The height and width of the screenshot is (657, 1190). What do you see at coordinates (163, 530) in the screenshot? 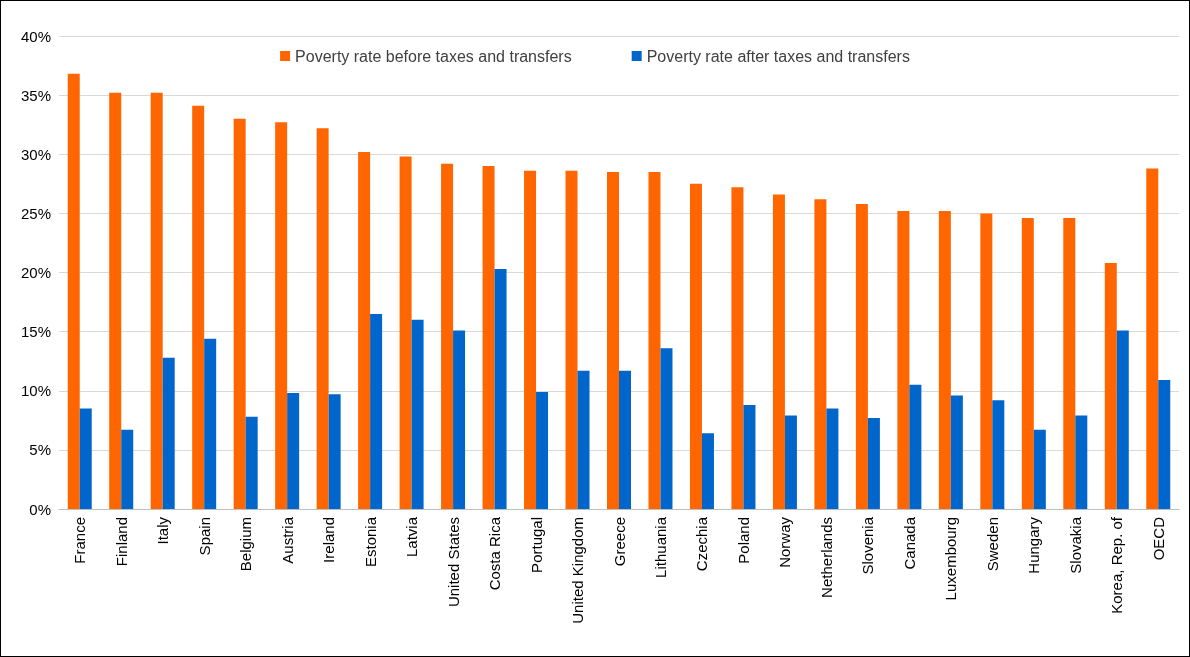
I see `x-tick-label: Italy` at bounding box center [163, 530].